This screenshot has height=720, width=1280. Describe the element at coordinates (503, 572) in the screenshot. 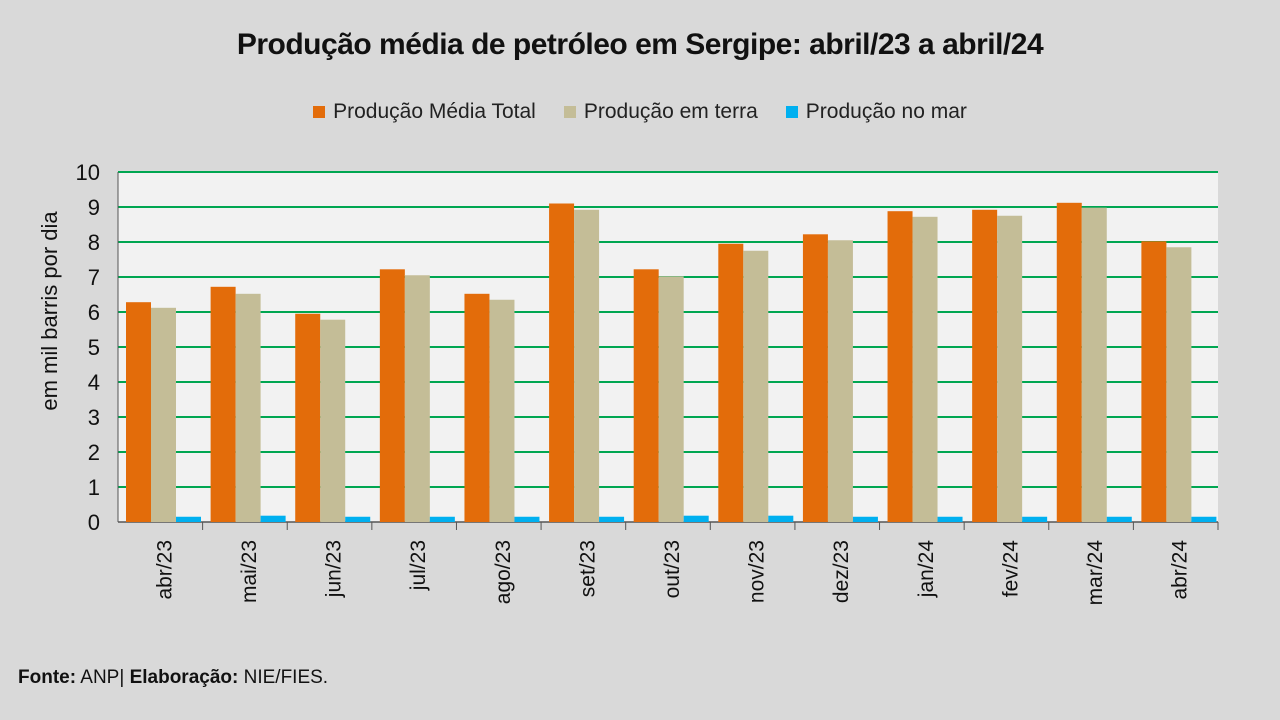

I see `x-tick-label: ago/23` at that location.